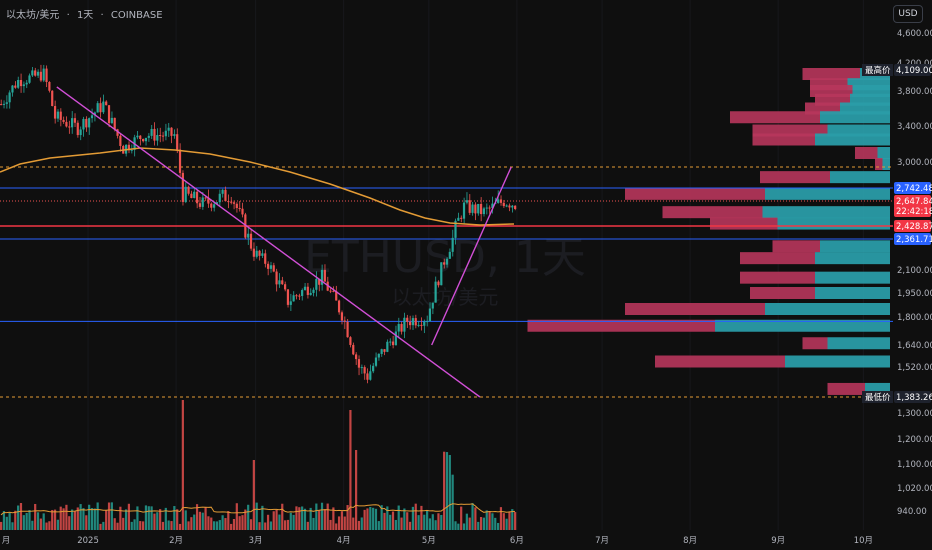 This screenshot has width=932, height=550. I want to click on y-axis-tick-label: 1,300.00, so click(914, 414).